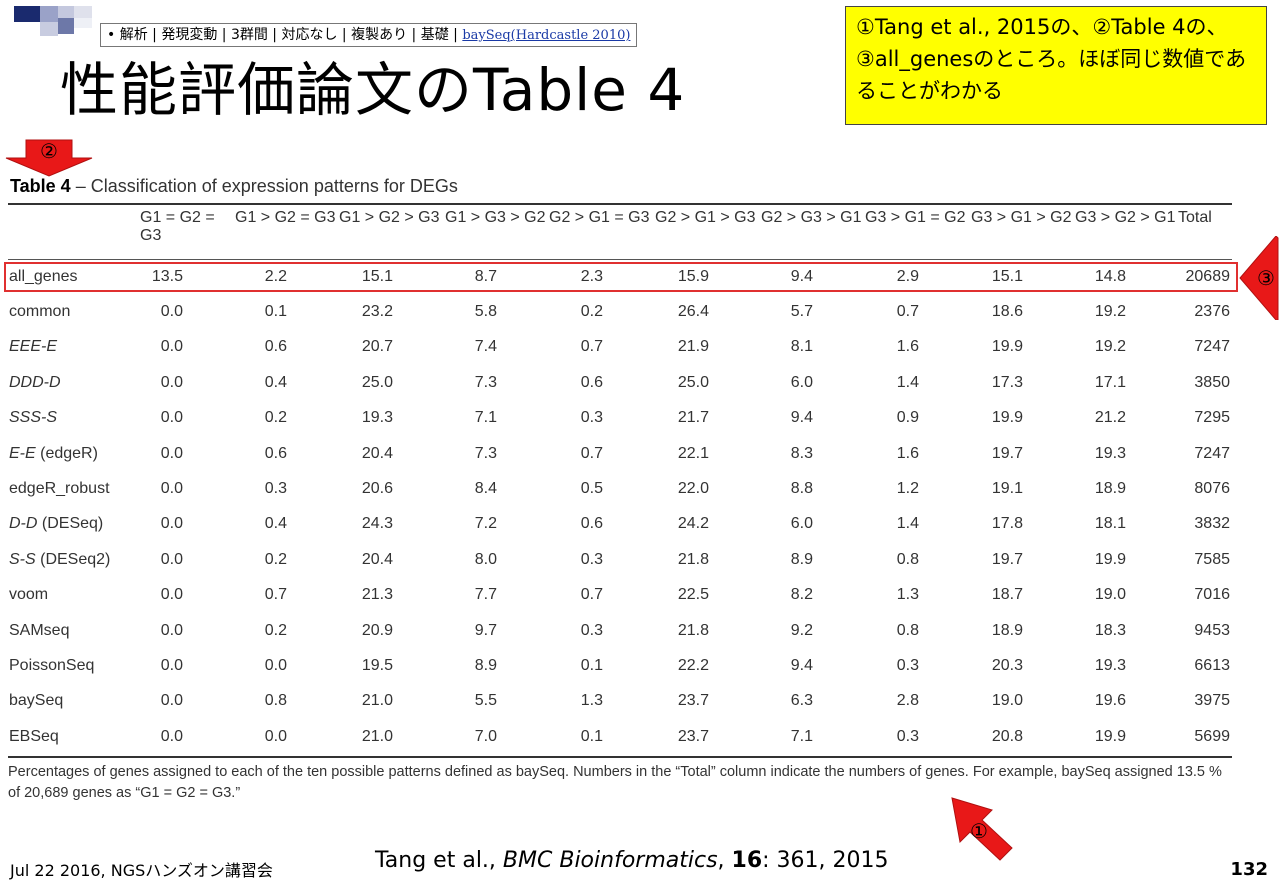 The height and width of the screenshot is (886, 1280). I want to click on table-cell-total: 2376, so click(1212, 312).